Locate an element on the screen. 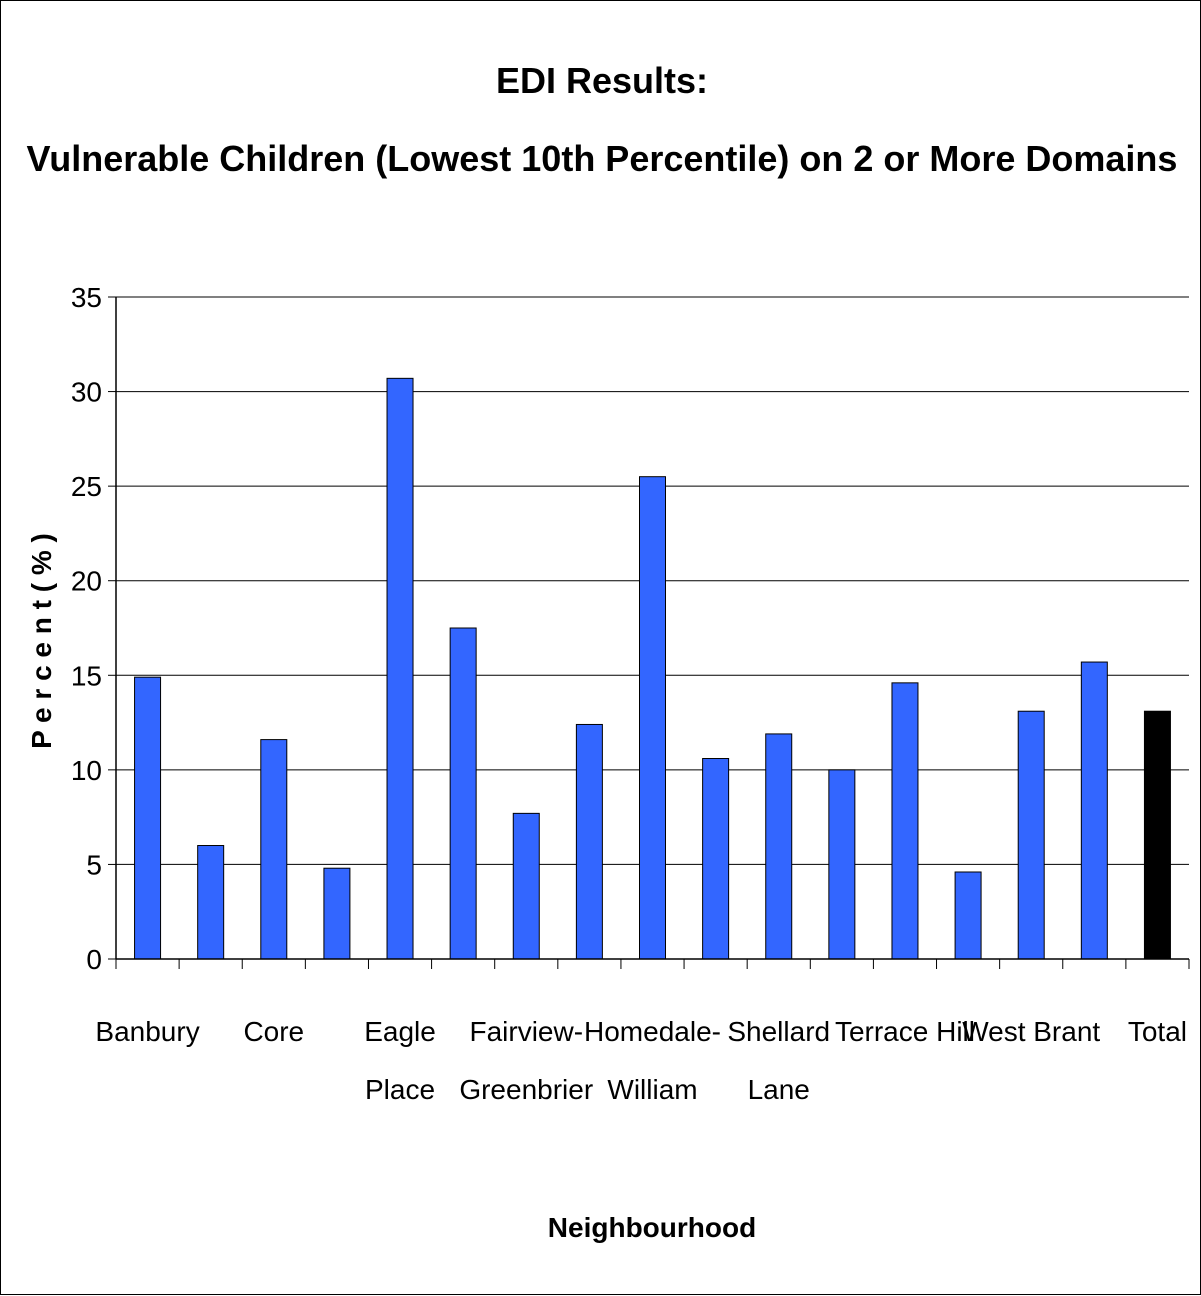 The width and height of the screenshot is (1201, 1296). y-tick-label: 25 is located at coordinates (86, 486).